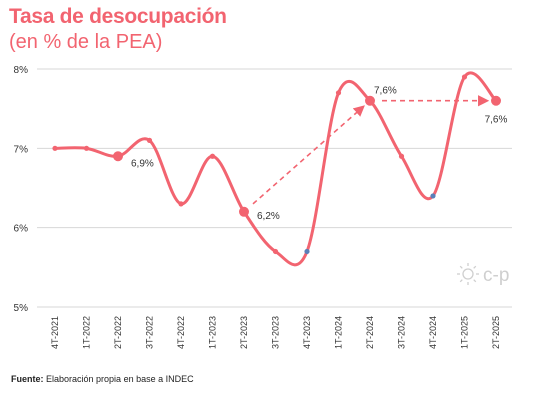  I want to click on source-label: Fuente:, so click(27, 379).